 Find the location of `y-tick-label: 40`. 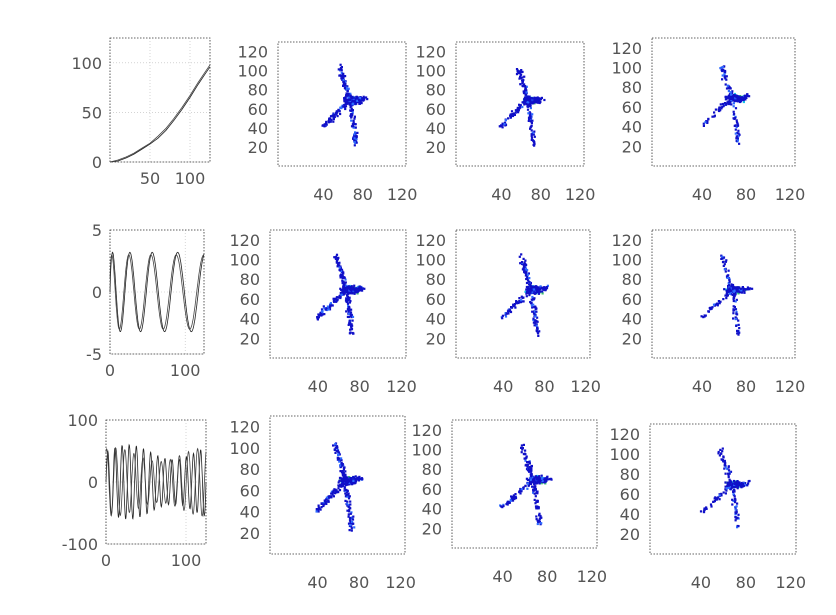

y-tick-label: 40 is located at coordinates (632, 319).